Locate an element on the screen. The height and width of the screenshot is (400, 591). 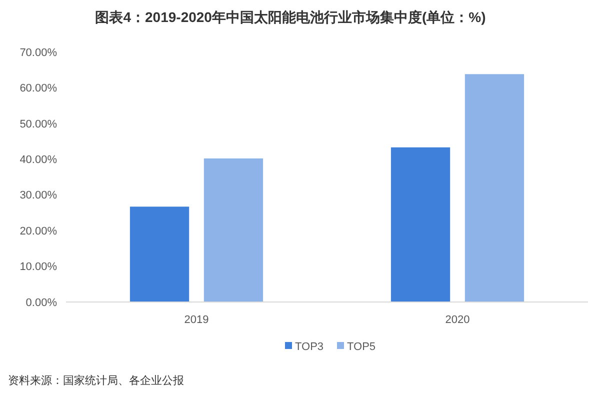
y-tick-label: 60.00% is located at coordinates (39, 88).